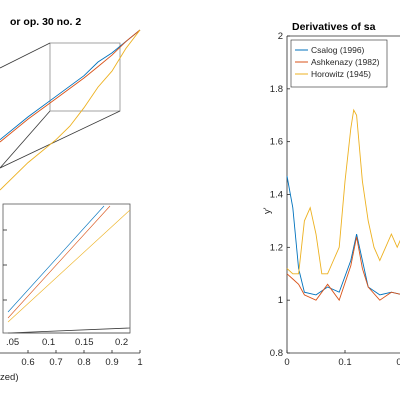  I want to click on right-y-tick-label: 1.8, so click(276, 89).